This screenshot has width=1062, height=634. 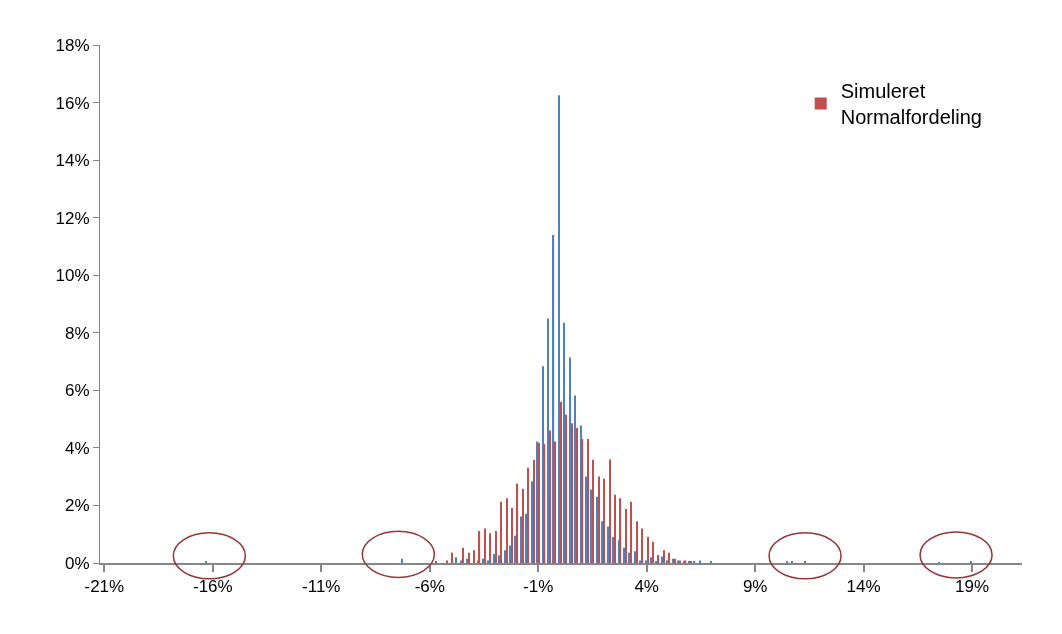 I want to click on x-tick-label: -16%, so click(x=212, y=587).